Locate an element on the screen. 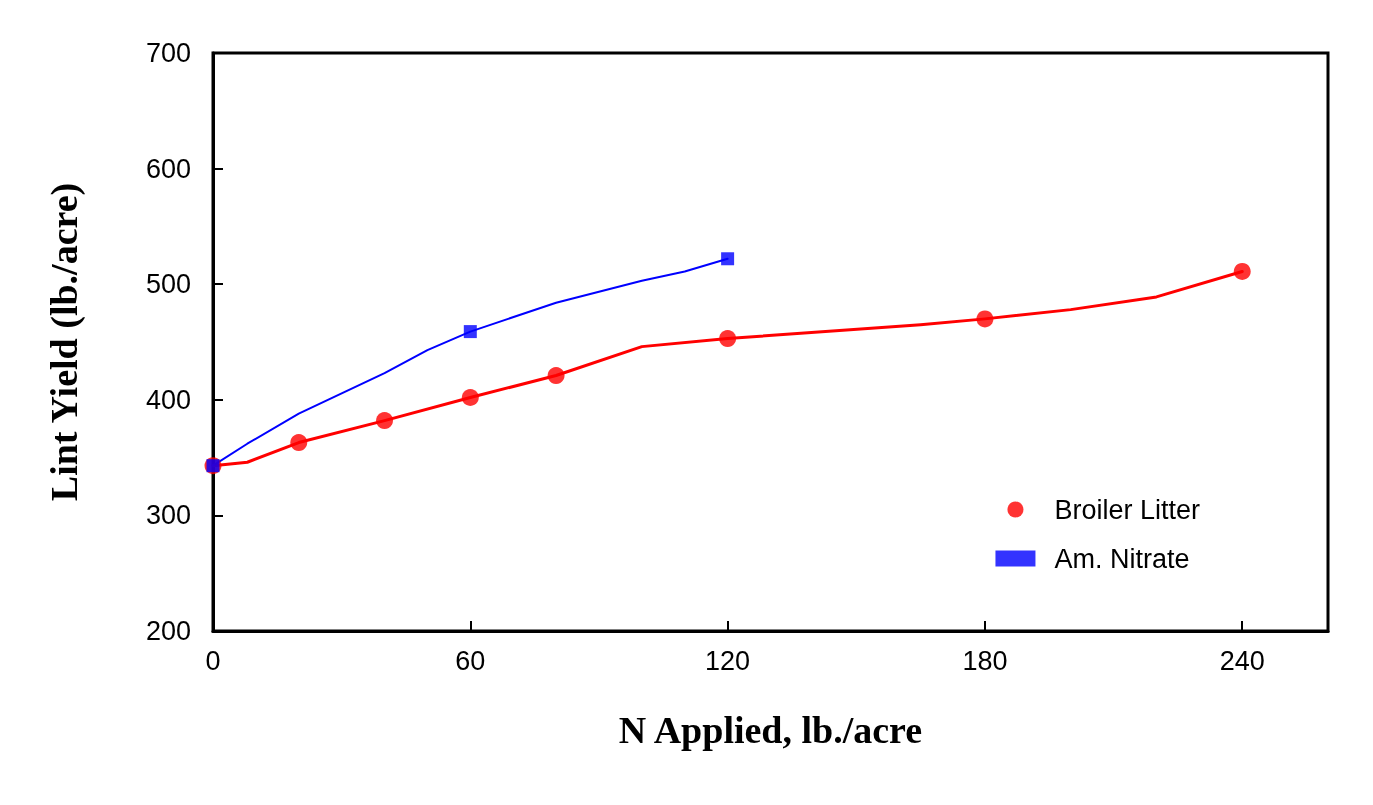  x-tick-label: 60 is located at coordinates (470, 660).